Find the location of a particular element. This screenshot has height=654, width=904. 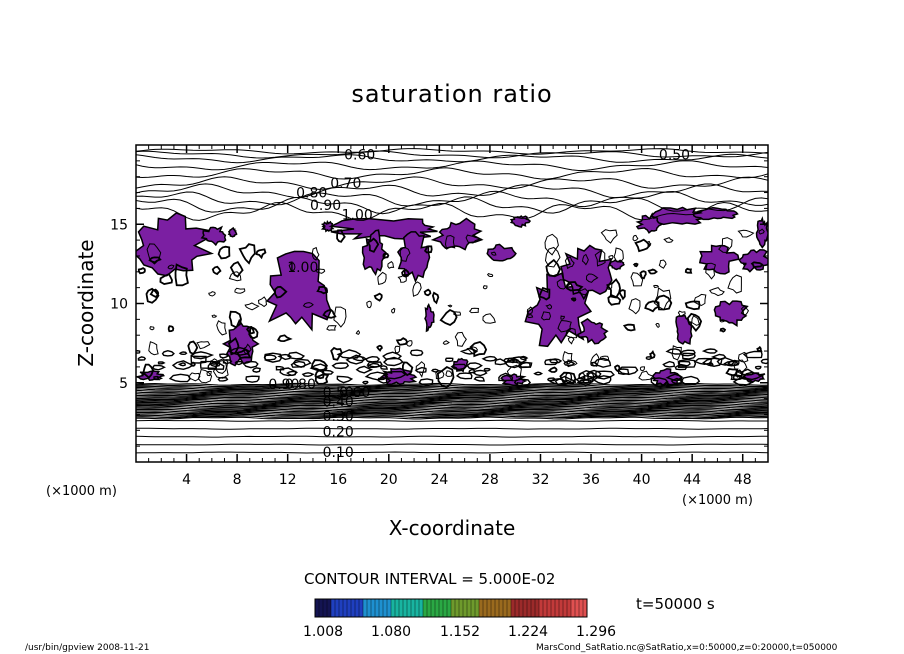

supersaturated-region is located at coordinates (501, 252).